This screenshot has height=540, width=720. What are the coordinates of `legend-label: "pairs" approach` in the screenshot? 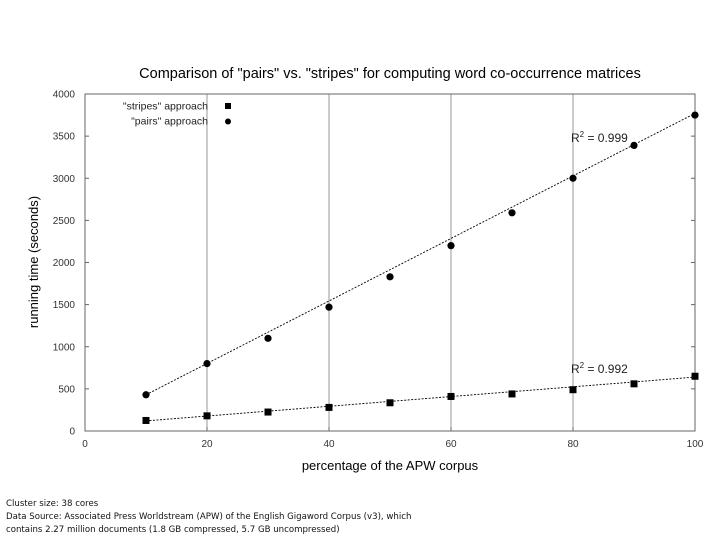 It's located at (169, 122).